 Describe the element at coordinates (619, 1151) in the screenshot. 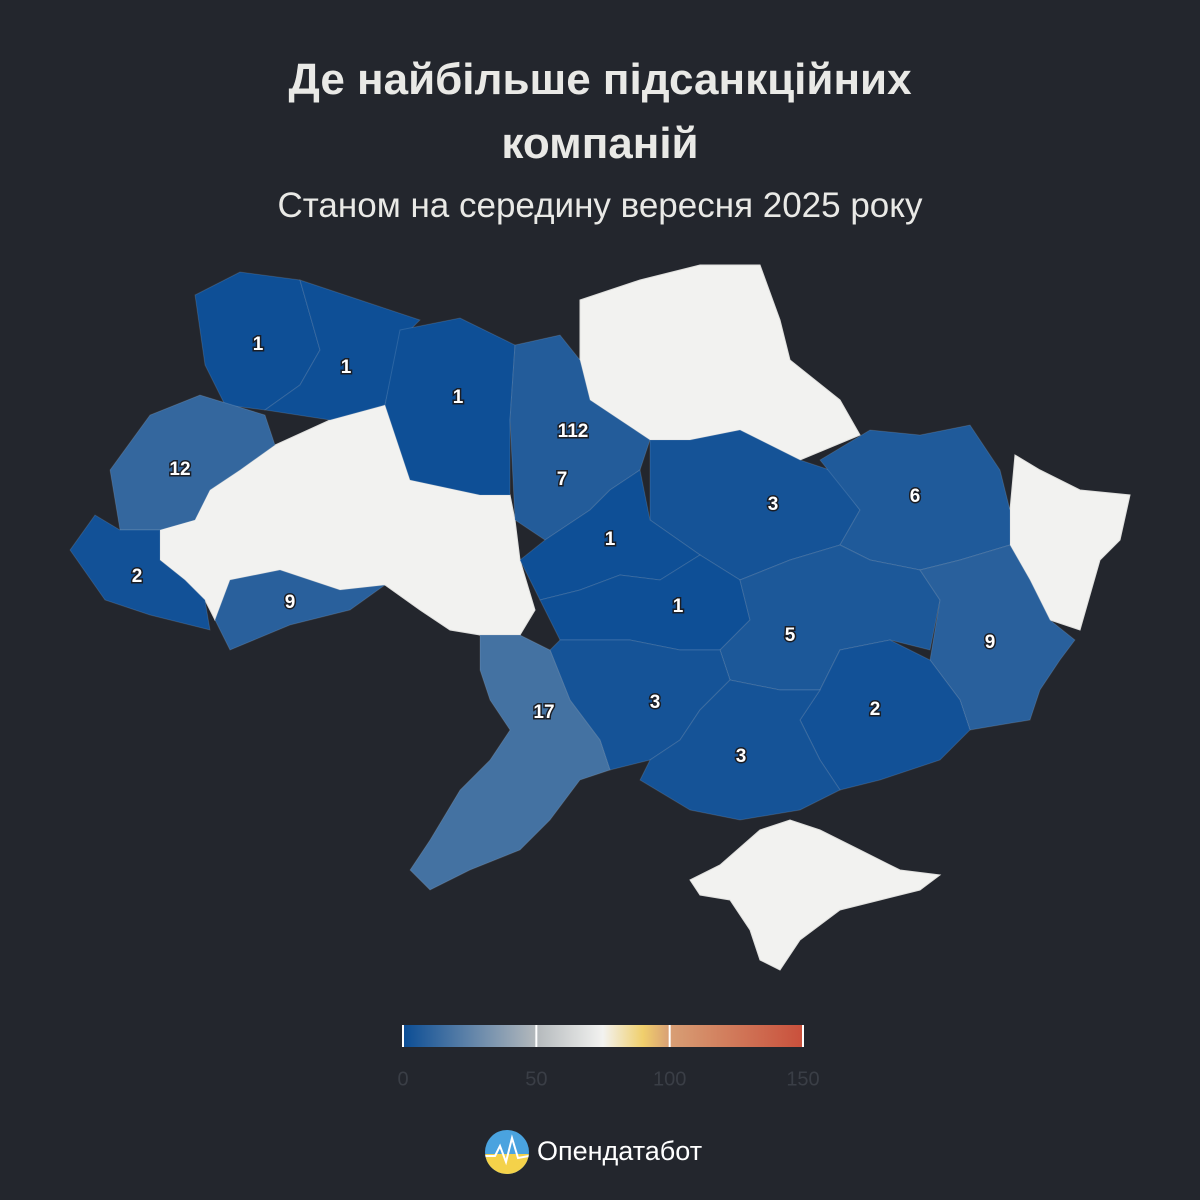

I see `logo-text: Опендатабот` at that location.